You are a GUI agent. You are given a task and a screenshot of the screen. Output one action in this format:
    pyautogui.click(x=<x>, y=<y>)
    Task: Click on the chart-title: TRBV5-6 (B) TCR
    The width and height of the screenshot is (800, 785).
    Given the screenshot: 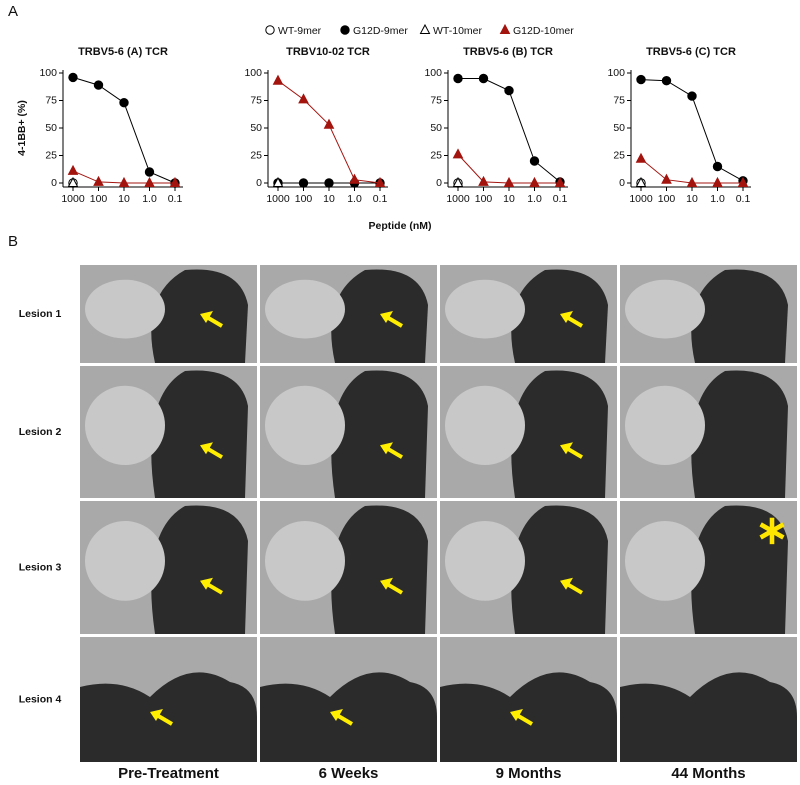 What is the action you would take?
    pyautogui.click(x=508, y=52)
    